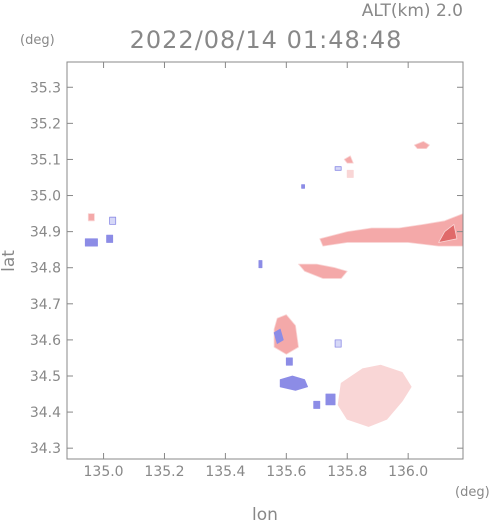  What do you see at coordinates (164, 472) in the screenshot?
I see `x-tick-label: 135.2` at bounding box center [164, 472].